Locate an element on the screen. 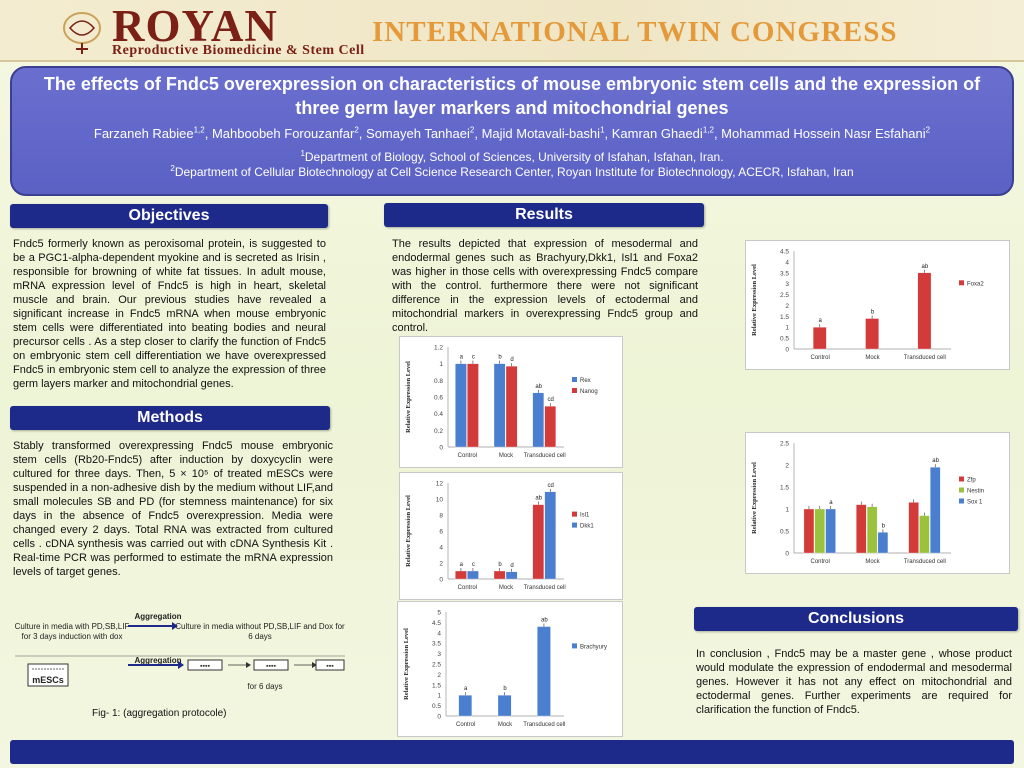  bar-rex is located at coordinates (461, 405).